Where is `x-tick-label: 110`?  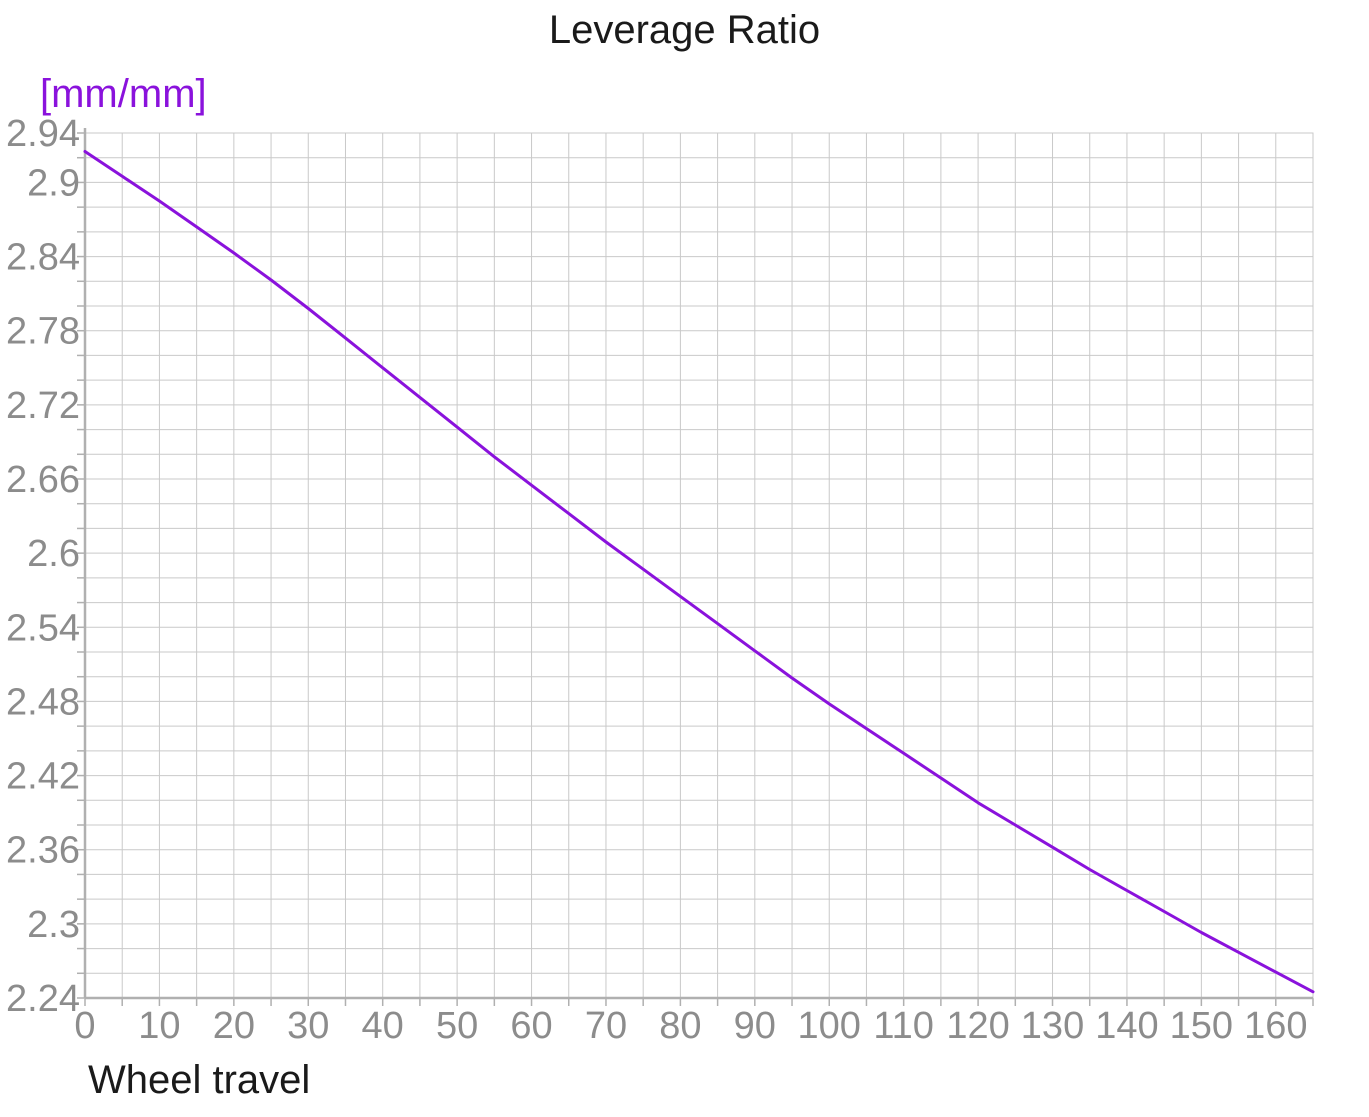
x-tick-label: 110 is located at coordinates (903, 1026).